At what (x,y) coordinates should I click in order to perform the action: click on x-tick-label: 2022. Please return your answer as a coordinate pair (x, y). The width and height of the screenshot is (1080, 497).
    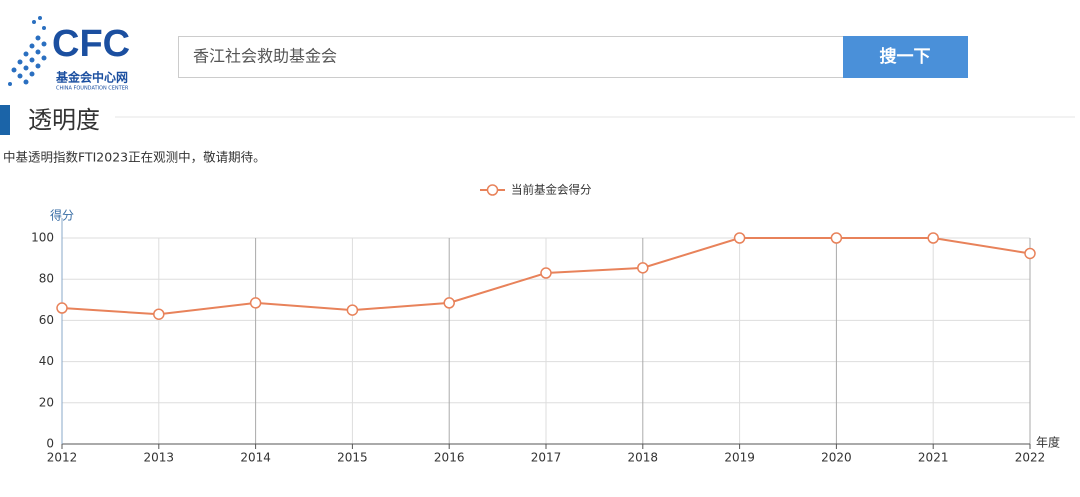
    Looking at the image, I should click on (1030, 458).